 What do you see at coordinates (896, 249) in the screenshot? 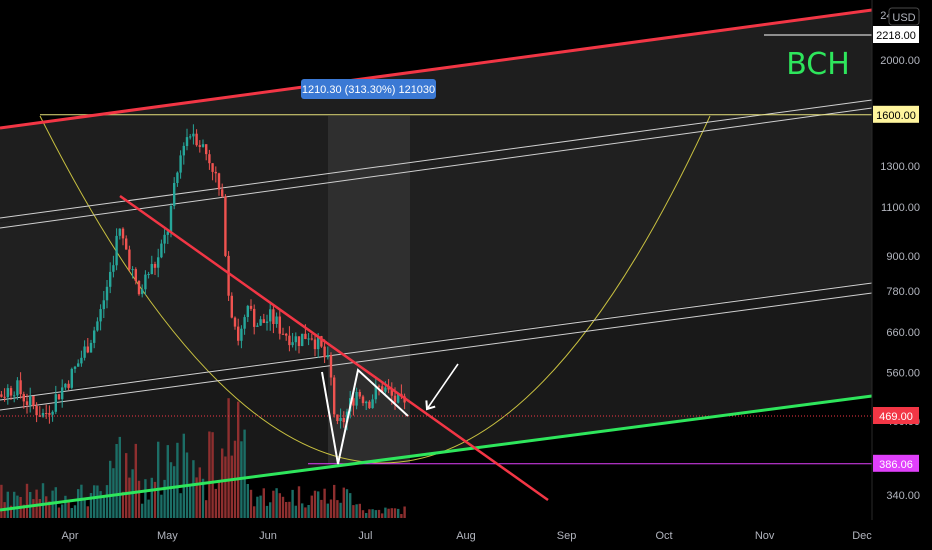
I see `price-tags: 2218.00 1600.00 469.00 386.06` at bounding box center [896, 249].